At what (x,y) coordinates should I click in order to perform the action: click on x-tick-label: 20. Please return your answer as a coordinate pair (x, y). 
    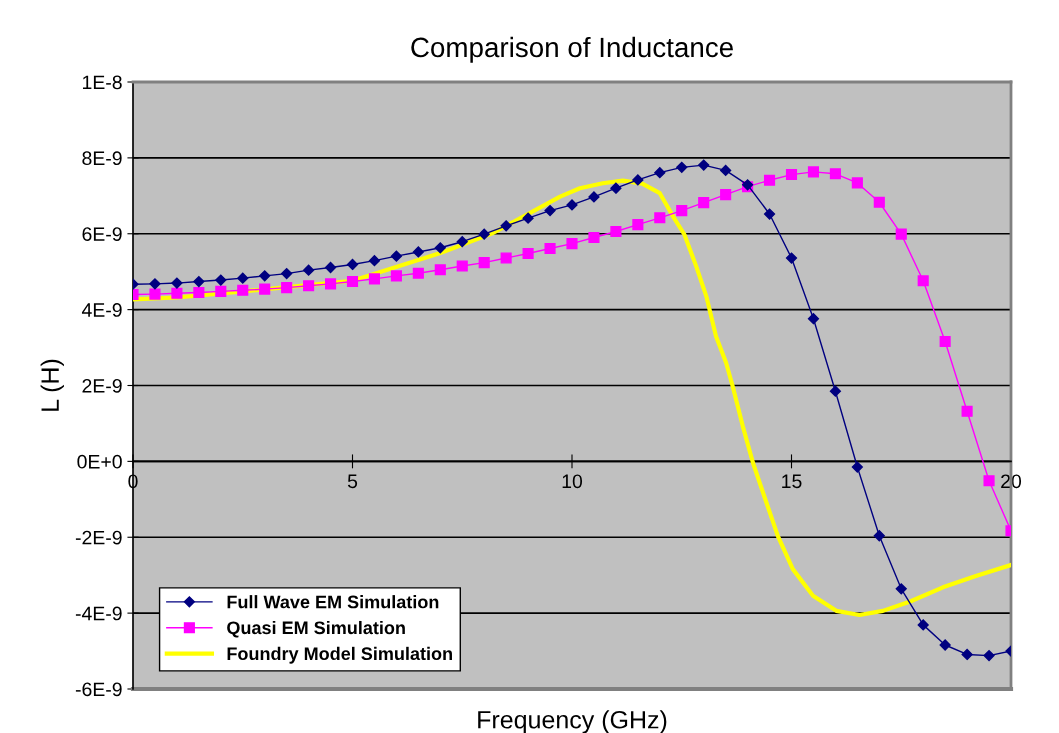
    Looking at the image, I should click on (1011, 481).